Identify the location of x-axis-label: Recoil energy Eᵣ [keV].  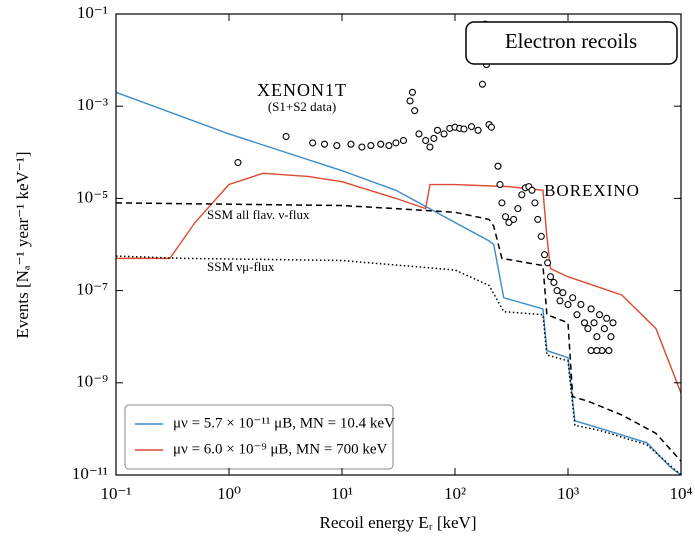
(397, 522).